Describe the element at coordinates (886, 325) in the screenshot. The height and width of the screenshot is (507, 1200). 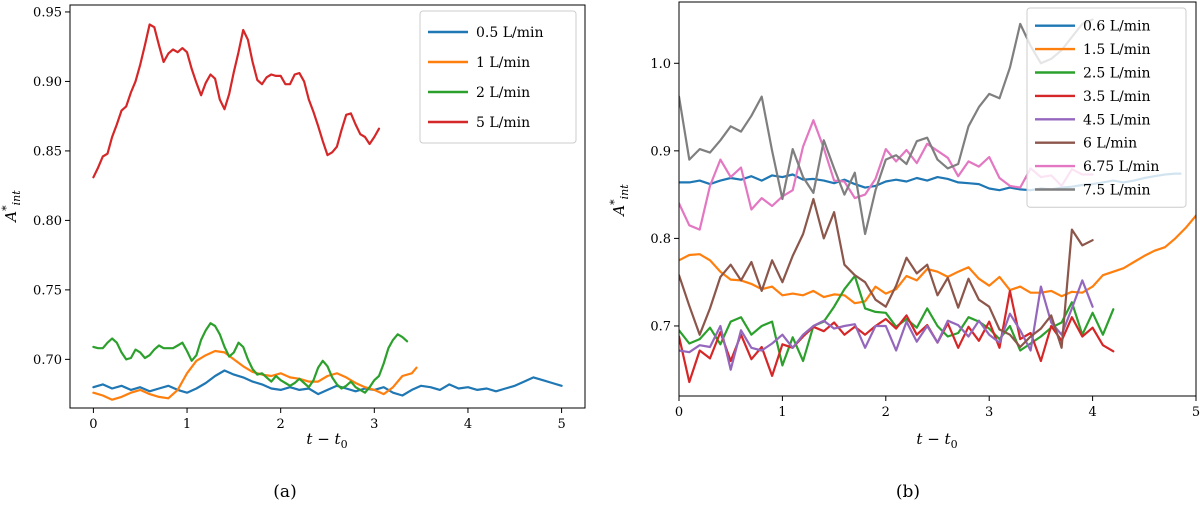
I see `series-line-4.5-l-min` at that location.